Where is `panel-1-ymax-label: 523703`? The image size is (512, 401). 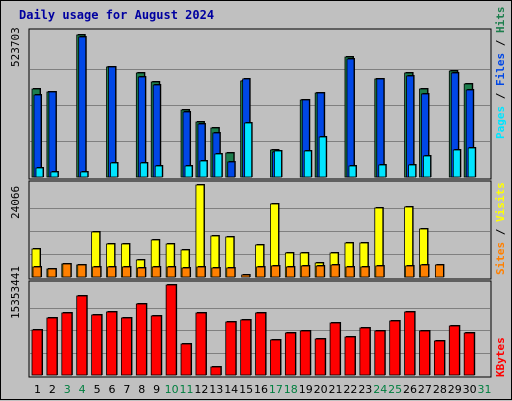
panel-1-ymax-label: 523703 is located at coordinates (15, 47).